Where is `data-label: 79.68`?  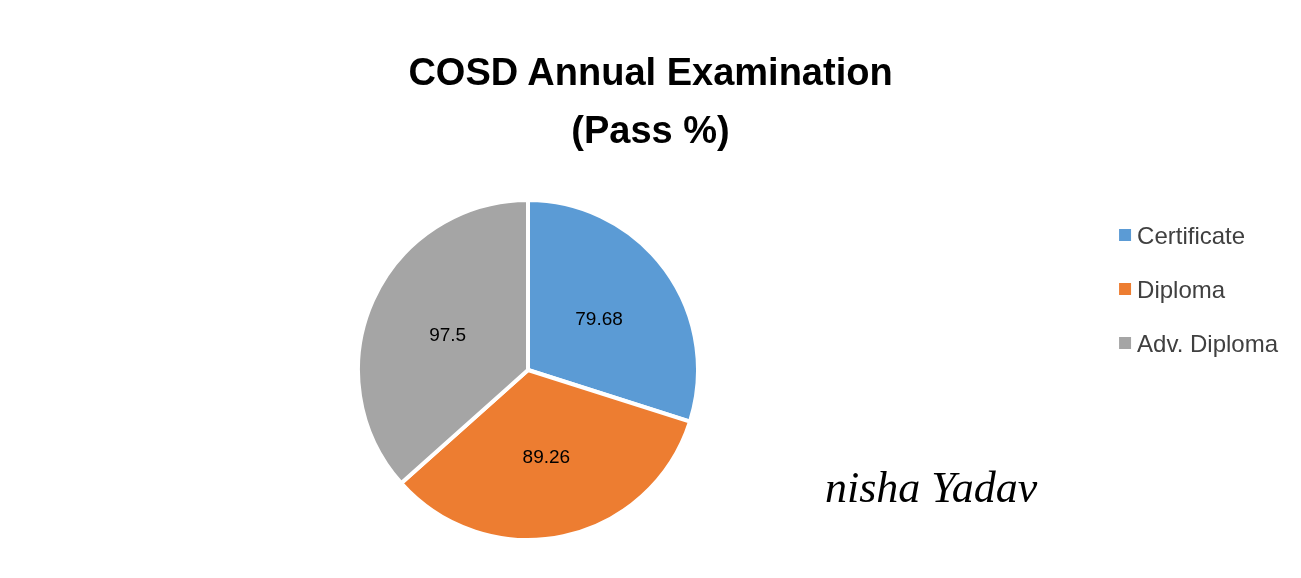 data-label: 79.68 is located at coordinates (599, 318).